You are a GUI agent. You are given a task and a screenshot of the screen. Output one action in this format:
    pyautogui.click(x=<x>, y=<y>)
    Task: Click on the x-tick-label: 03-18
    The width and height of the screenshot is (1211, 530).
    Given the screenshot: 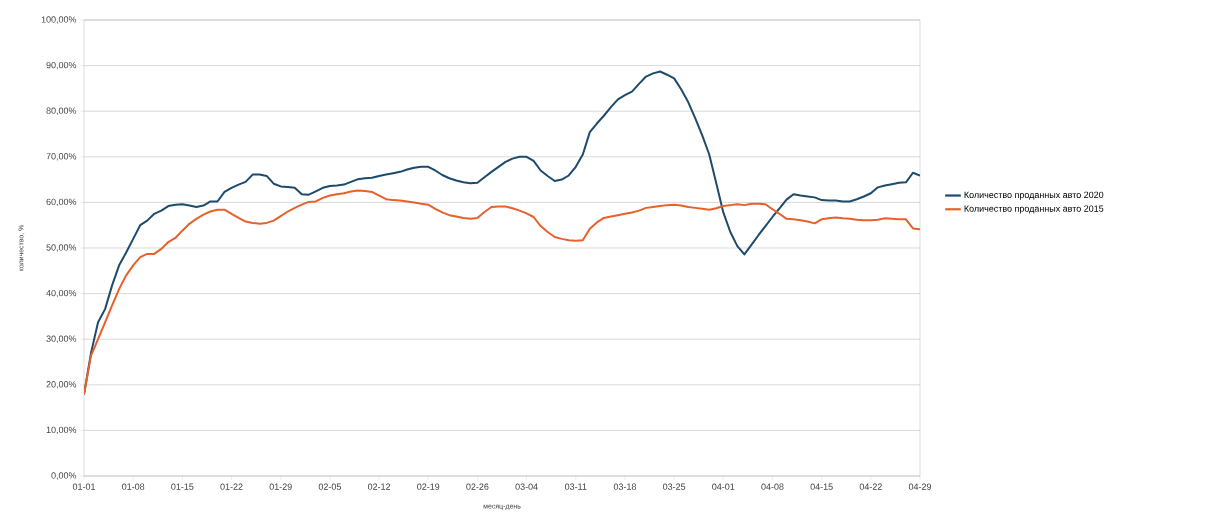 What is the action you would take?
    pyautogui.click(x=625, y=486)
    